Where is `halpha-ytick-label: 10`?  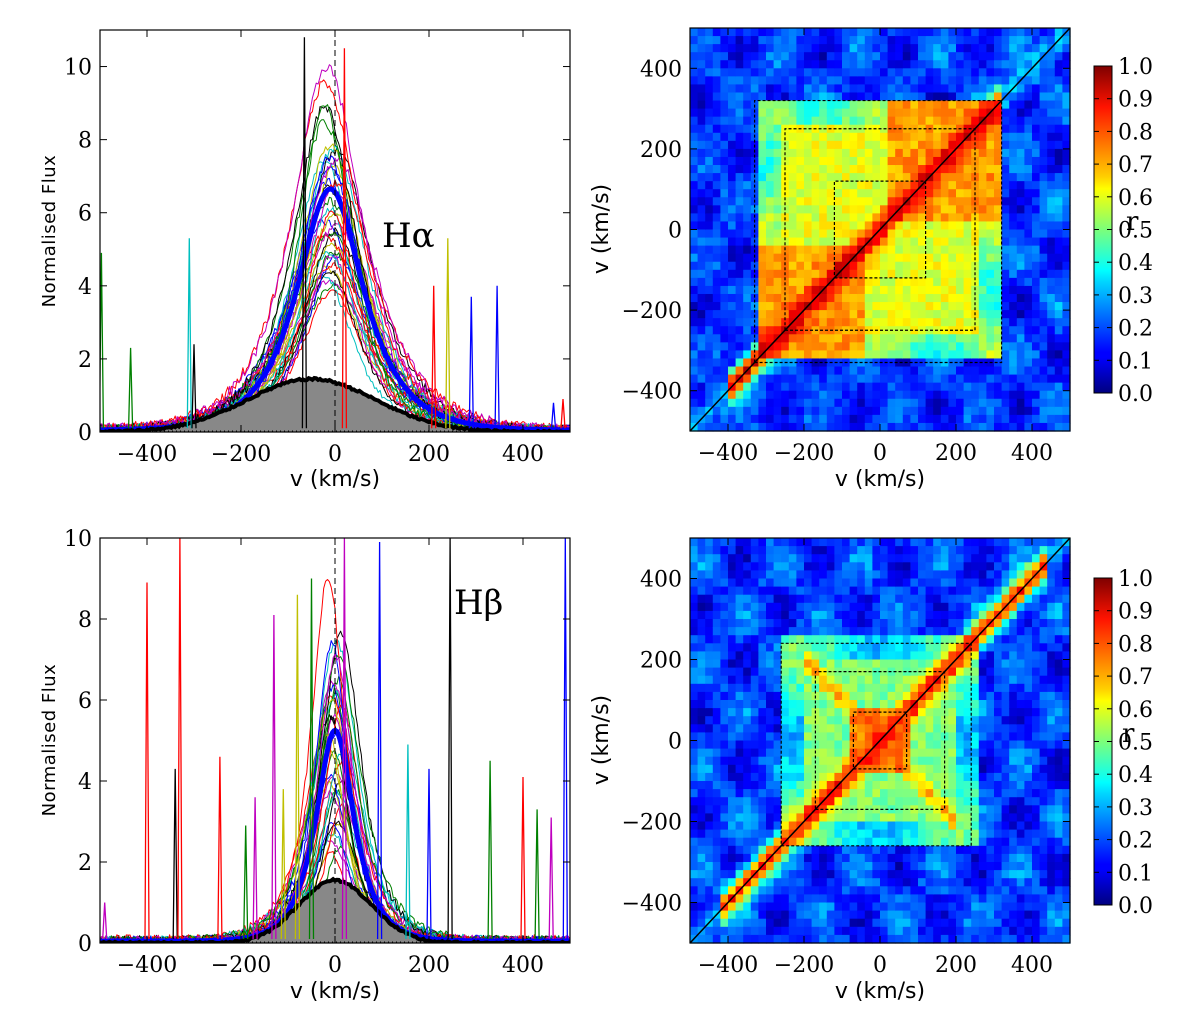
halpha-ytick-label: 10 is located at coordinates (78, 68).